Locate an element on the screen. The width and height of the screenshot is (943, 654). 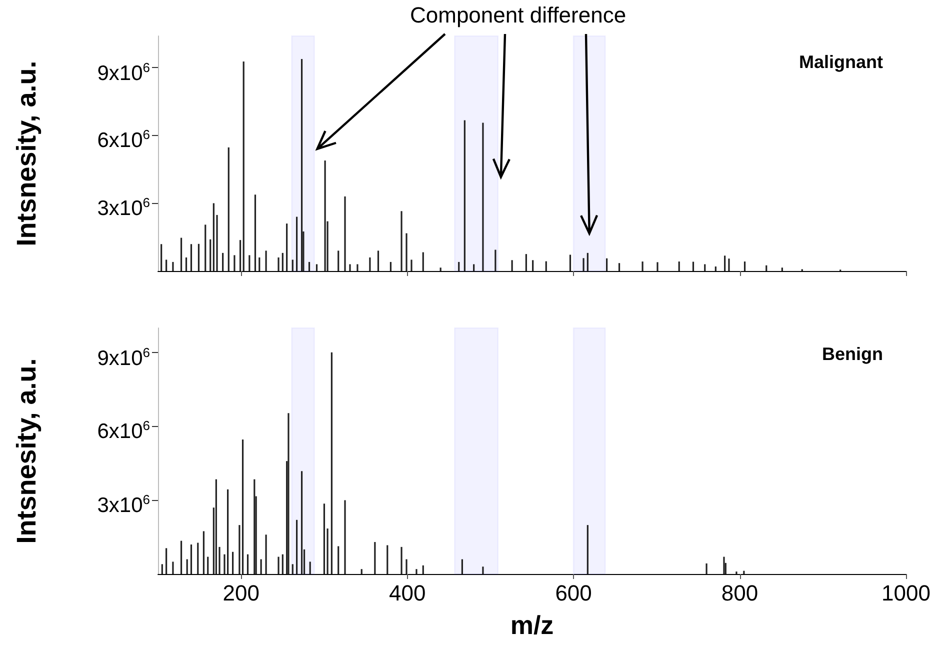
x-tick-label: 800 is located at coordinates (739, 593).